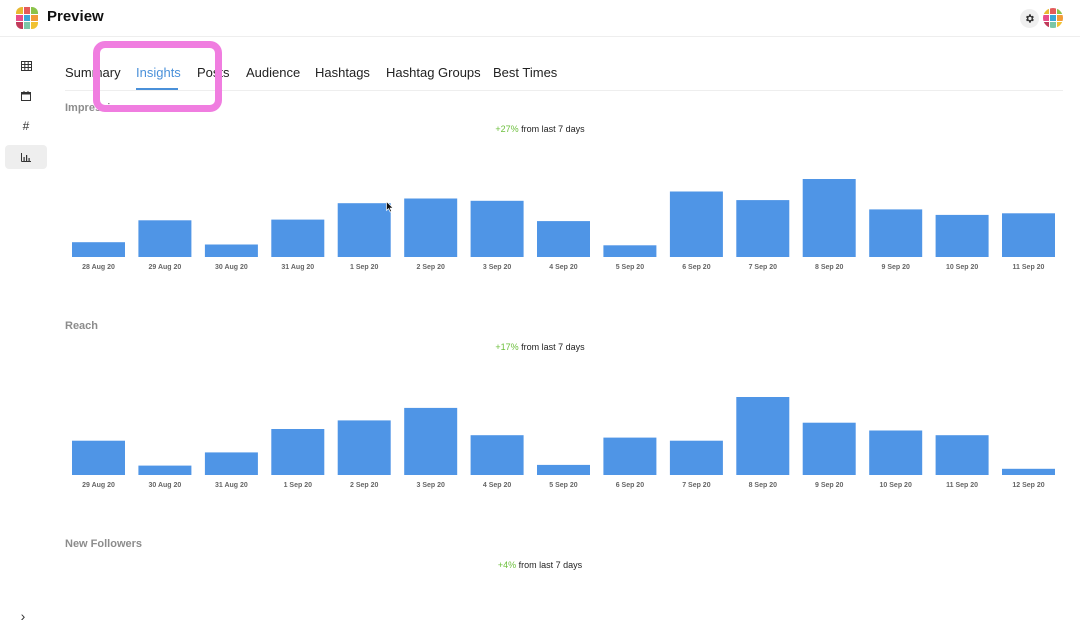  I want to click on settings-button, so click(1029, 18).